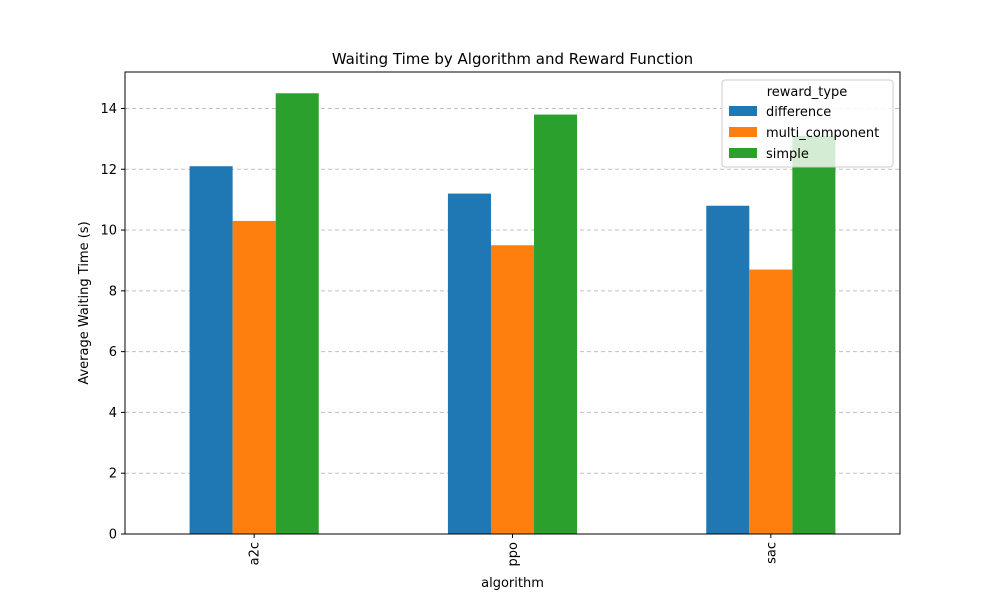 The image size is (1000, 605). What do you see at coordinates (297, 314) in the screenshot?
I see `bar-simple-a2c` at bounding box center [297, 314].